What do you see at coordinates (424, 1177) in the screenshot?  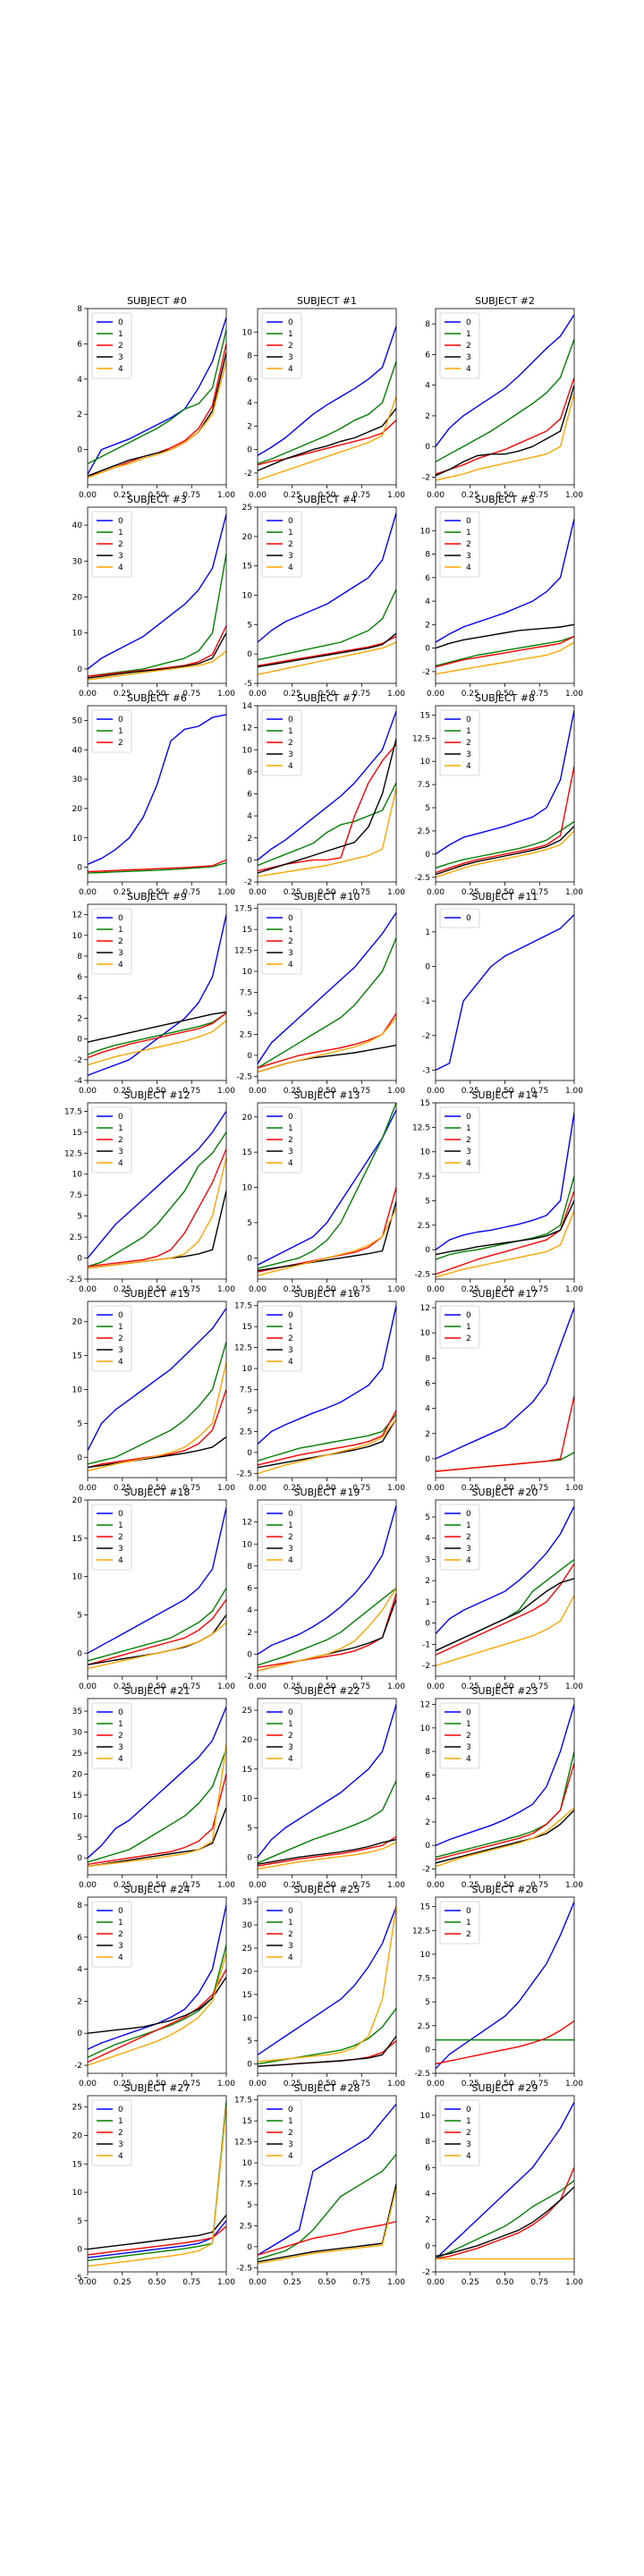 I see `y-tick-label: 7.5` at bounding box center [424, 1177].